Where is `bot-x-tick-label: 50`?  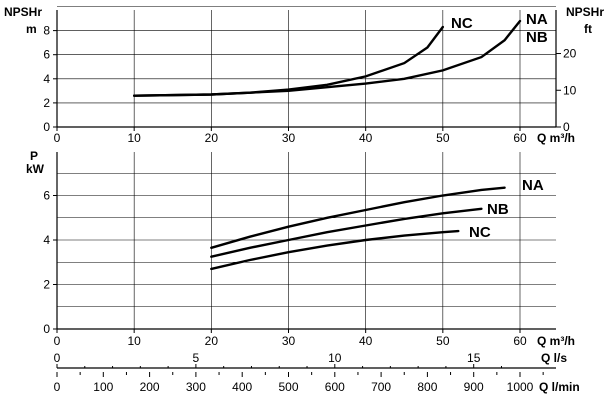 bot-x-tick-label: 50 is located at coordinates (443, 341).